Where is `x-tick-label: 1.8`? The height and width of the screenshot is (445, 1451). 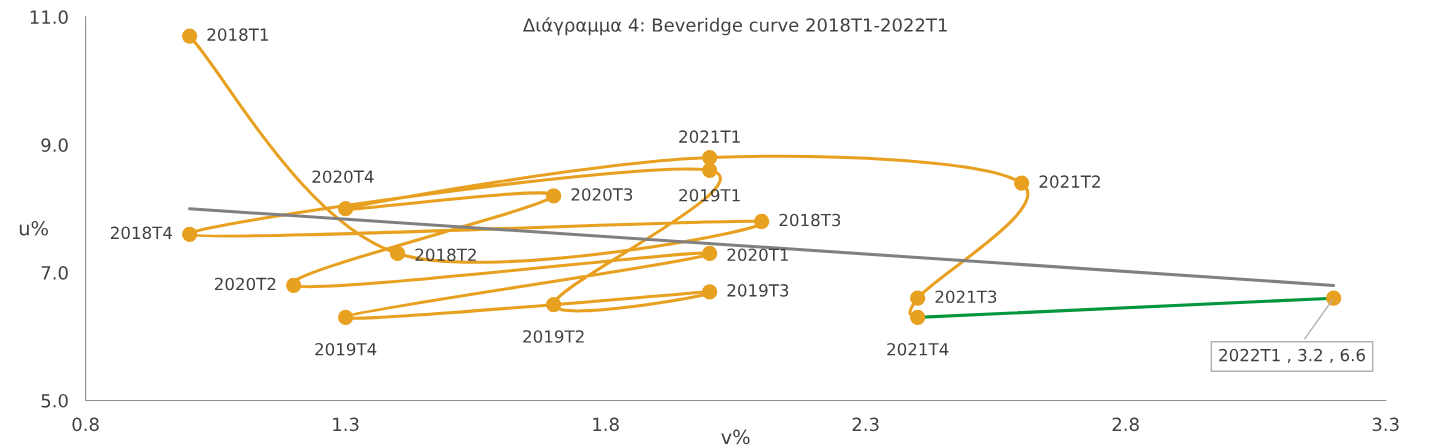
x-tick-label: 1.8 is located at coordinates (606, 424).